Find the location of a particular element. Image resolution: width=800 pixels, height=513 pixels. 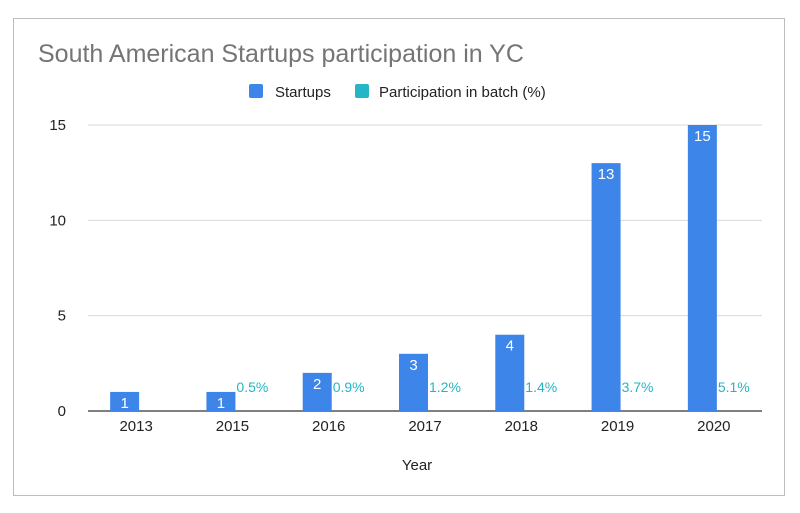

x-axis-ticks: 2013 2015 2016 2017 2018 2019 2020 is located at coordinates (424, 426).